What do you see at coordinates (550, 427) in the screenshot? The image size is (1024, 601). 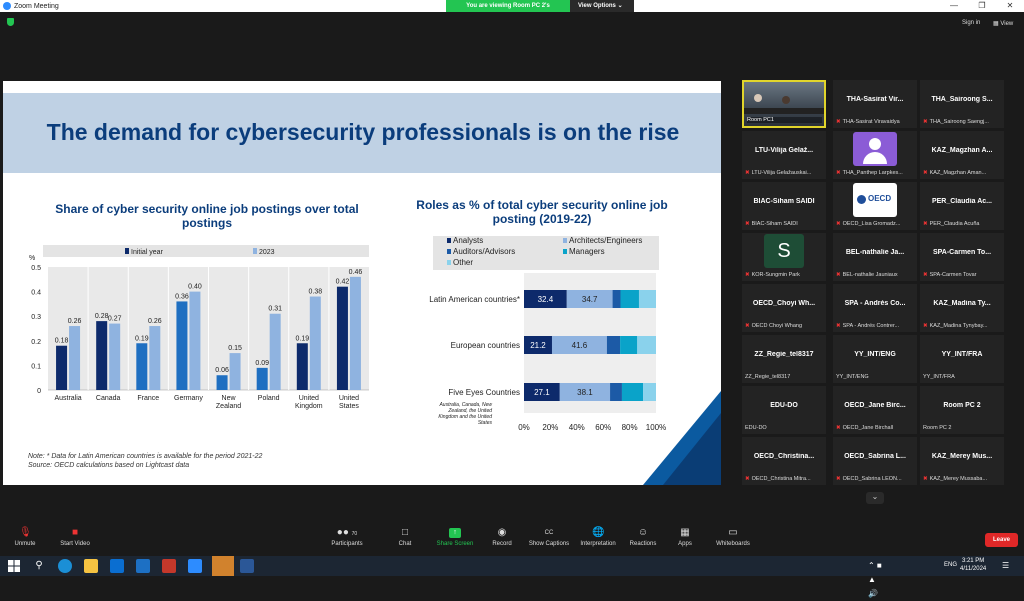 I see `chart2-x-tick: 20%` at bounding box center [550, 427].